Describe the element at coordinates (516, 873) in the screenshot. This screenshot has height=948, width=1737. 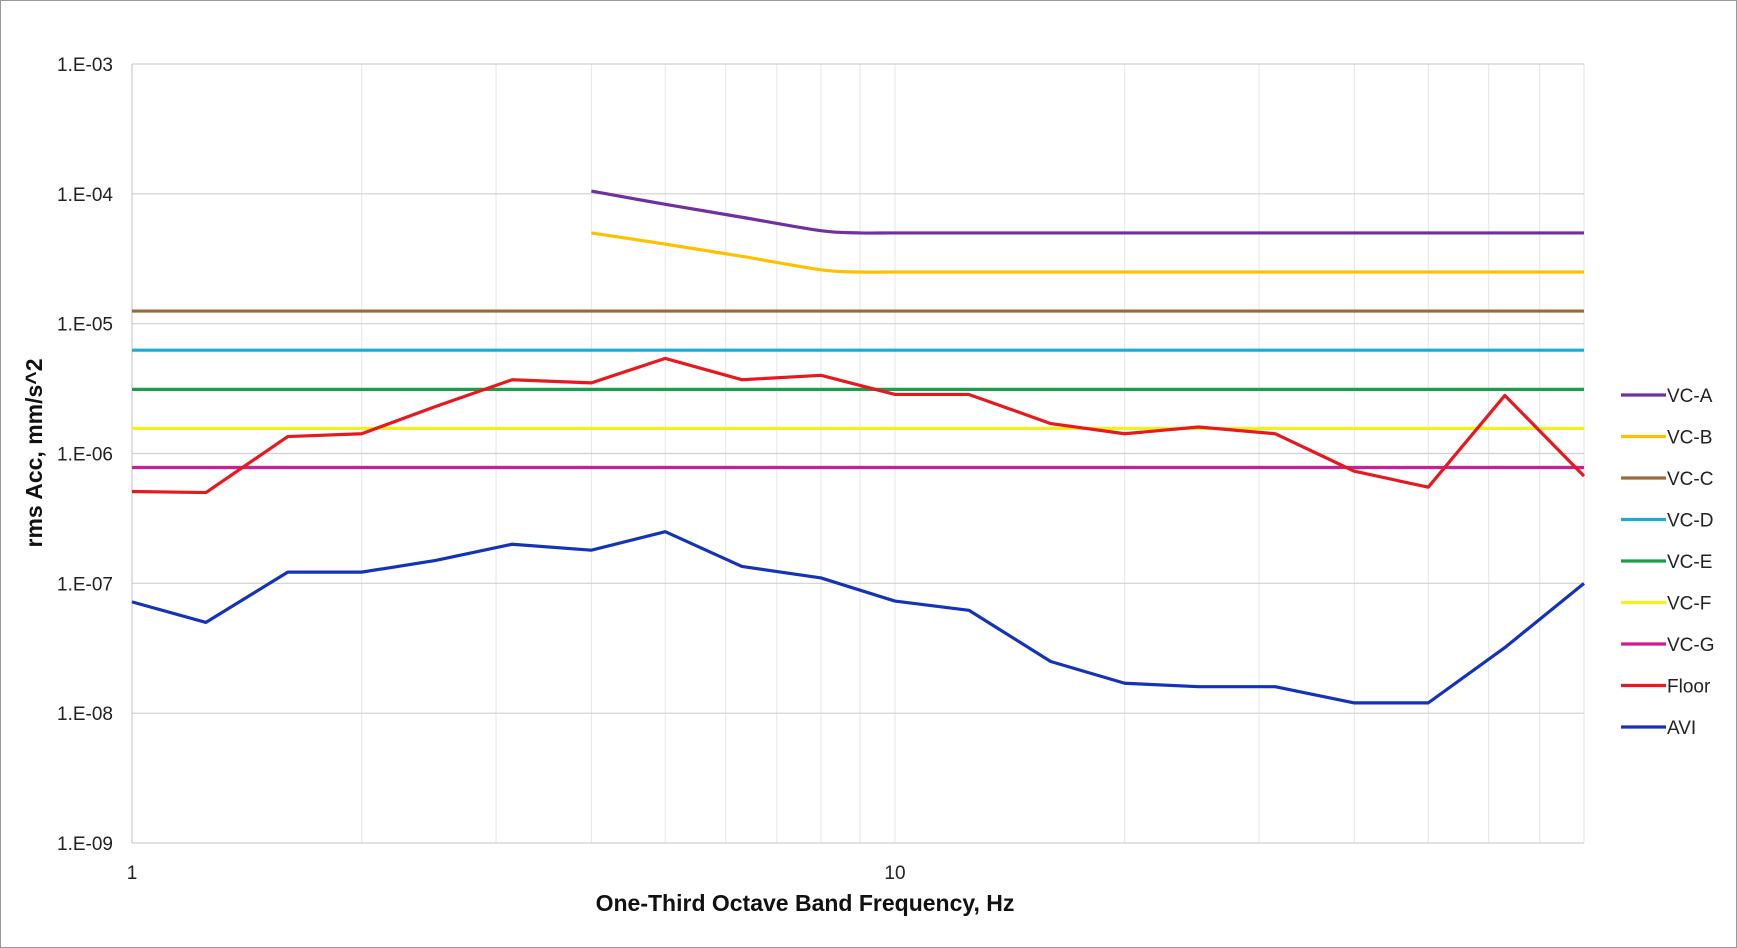
I see `x-tick-labels: 1 10` at that location.